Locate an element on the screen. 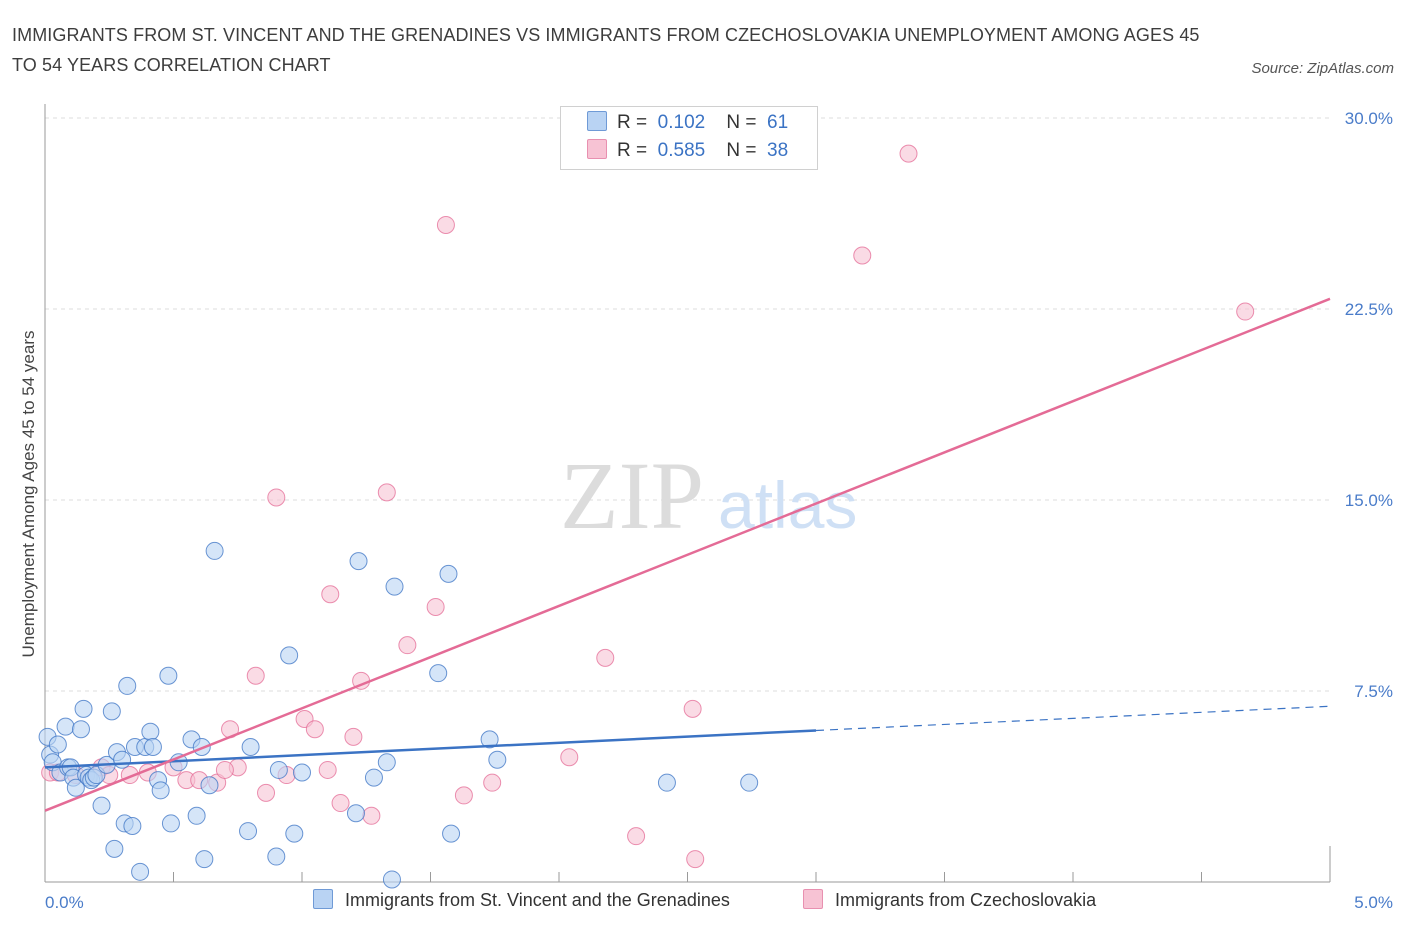 The height and width of the screenshot is (930, 1406). series-legend-czechoslovakia: Immigrants from Czechoslovakia is located at coordinates (949, 900).